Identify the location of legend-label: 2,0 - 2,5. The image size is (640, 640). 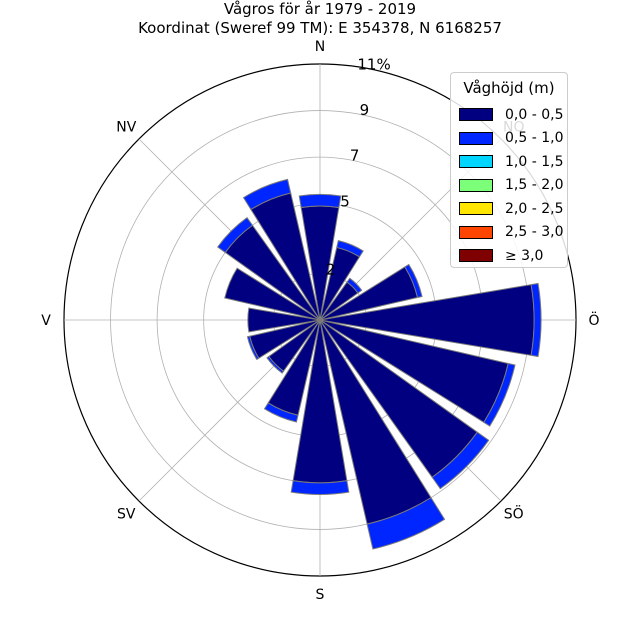
(534, 208).